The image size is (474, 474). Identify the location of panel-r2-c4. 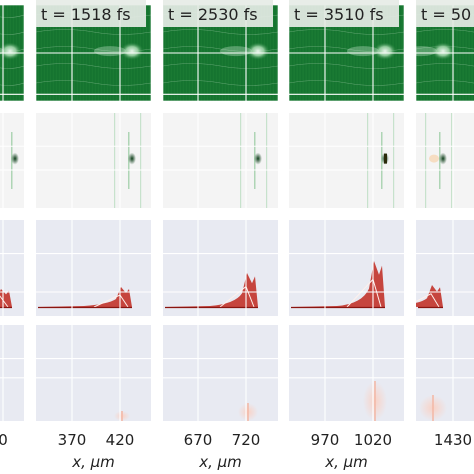
(346, 160).